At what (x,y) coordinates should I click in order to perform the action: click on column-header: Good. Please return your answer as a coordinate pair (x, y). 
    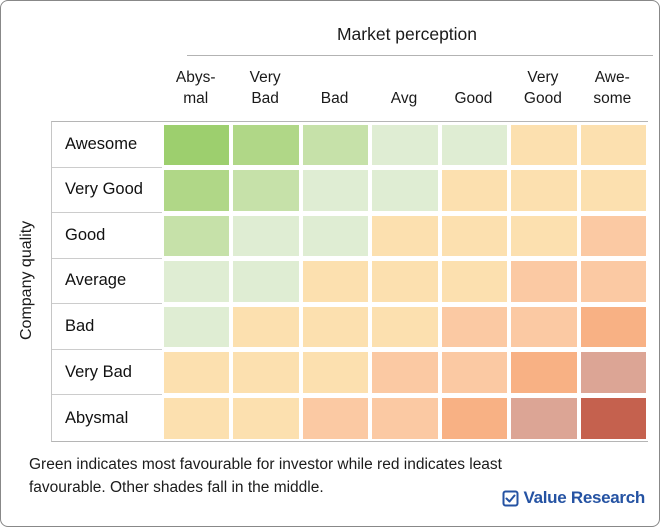
    Looking at the image, I should click on (473, 98).